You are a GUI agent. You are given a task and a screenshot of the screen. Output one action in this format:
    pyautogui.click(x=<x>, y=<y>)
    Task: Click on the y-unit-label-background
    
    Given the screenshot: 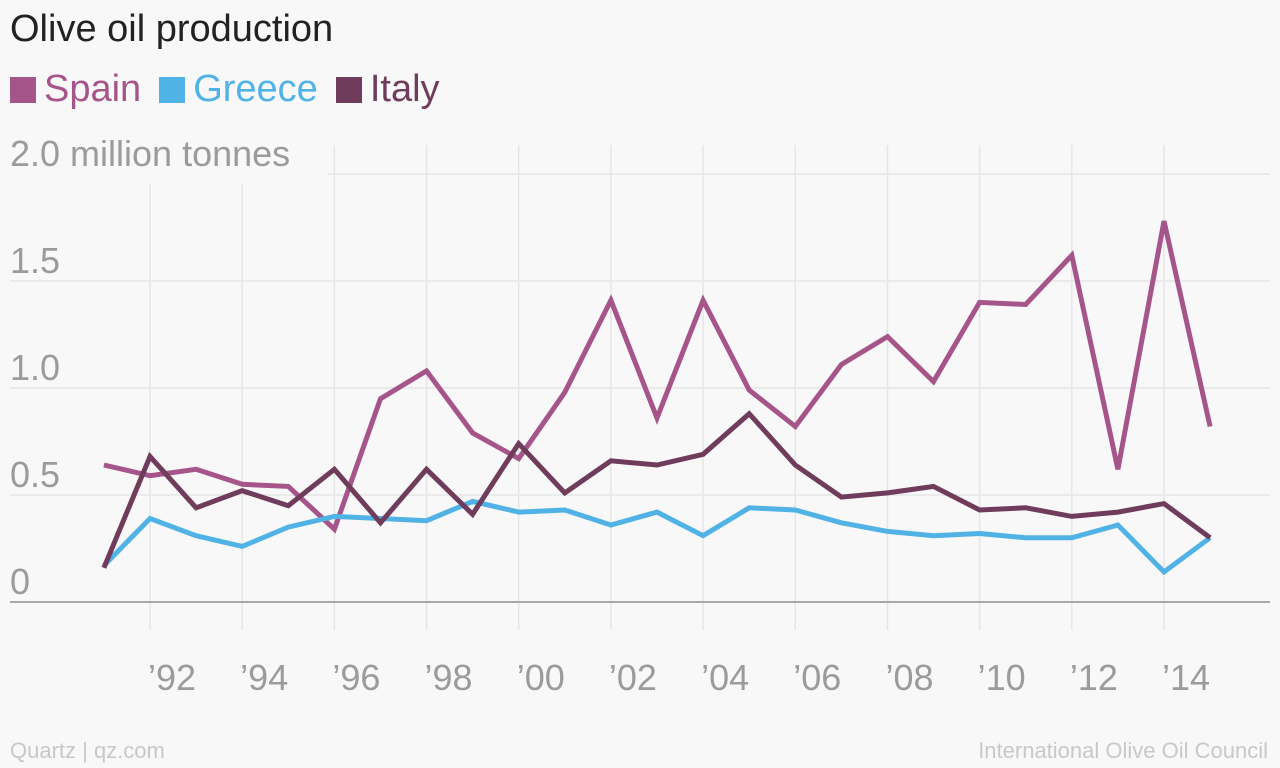 What is the action you would take?
    pyautogui.click(x=167, y=164)
    